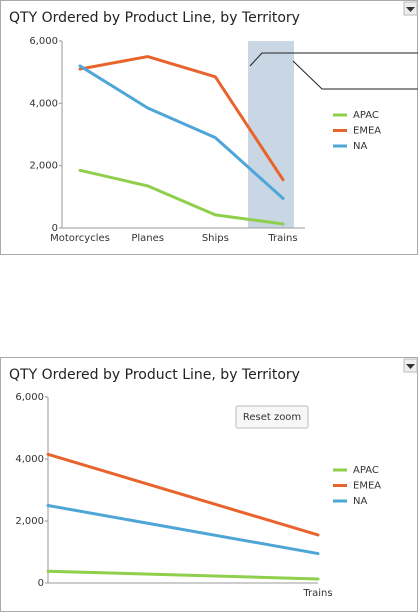 This screenshot has width=420, height=612. I want to click on button-box, so click(272, 417).